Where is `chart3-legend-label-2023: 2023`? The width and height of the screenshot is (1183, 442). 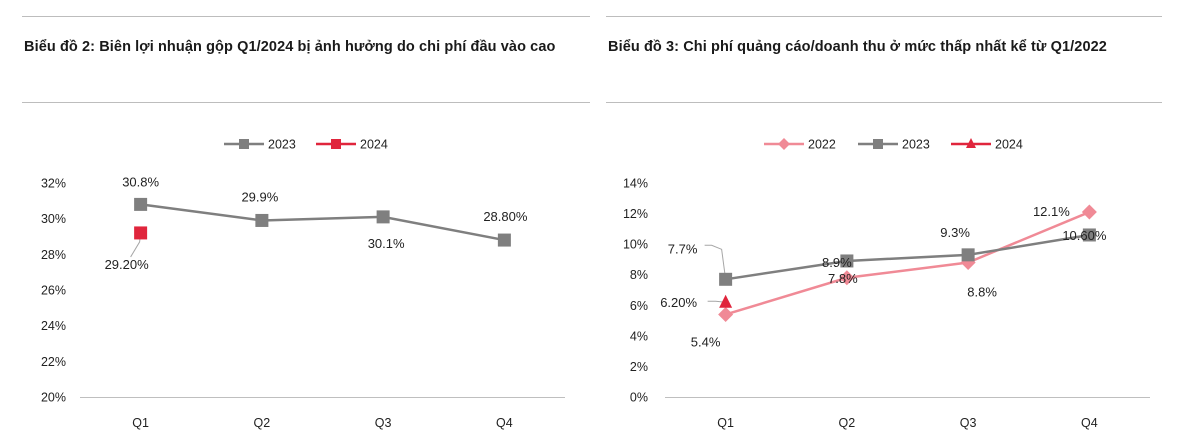 chart3-legend-label-2023: 2023 is located at coordinates (916, 145).